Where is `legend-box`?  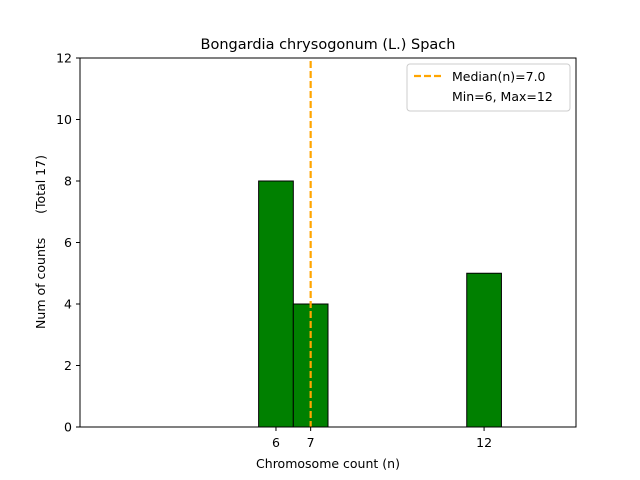
legend-box is located at coordinates (488, 87).